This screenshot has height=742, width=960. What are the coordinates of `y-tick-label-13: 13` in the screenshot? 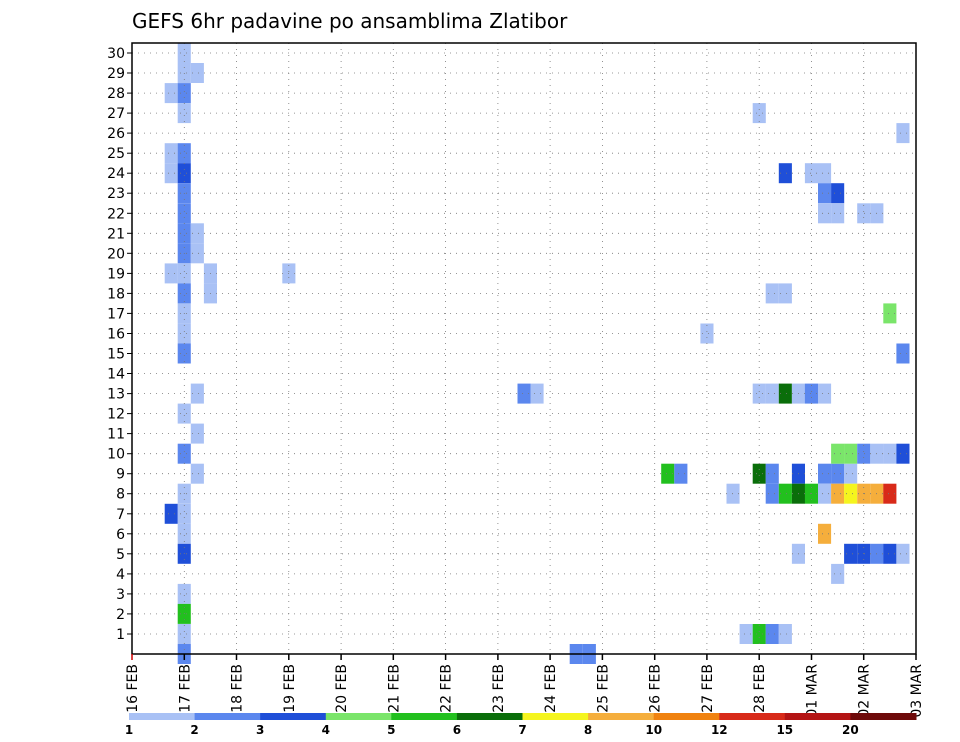 It's located at (116, 395).